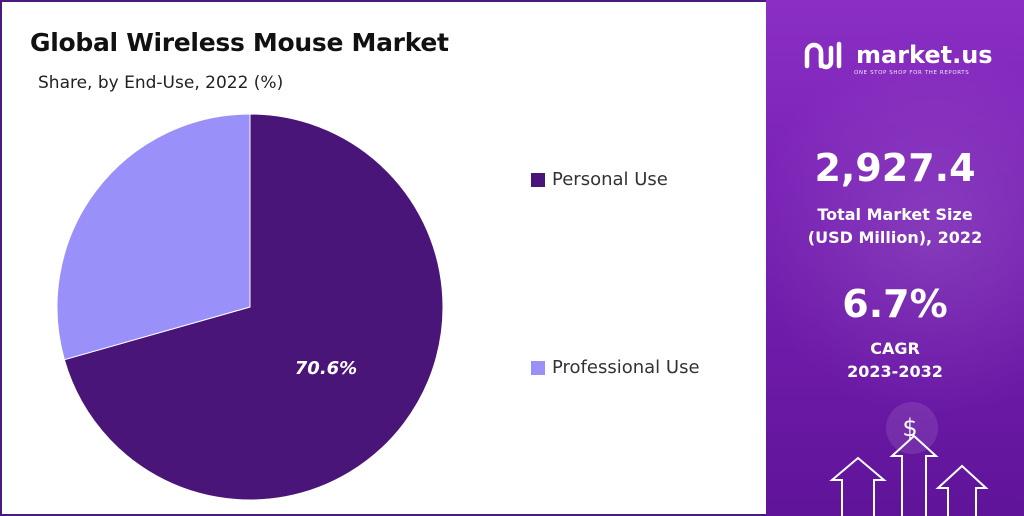  I want to click on cagr-period: 2023-2032, so click(895, 371).